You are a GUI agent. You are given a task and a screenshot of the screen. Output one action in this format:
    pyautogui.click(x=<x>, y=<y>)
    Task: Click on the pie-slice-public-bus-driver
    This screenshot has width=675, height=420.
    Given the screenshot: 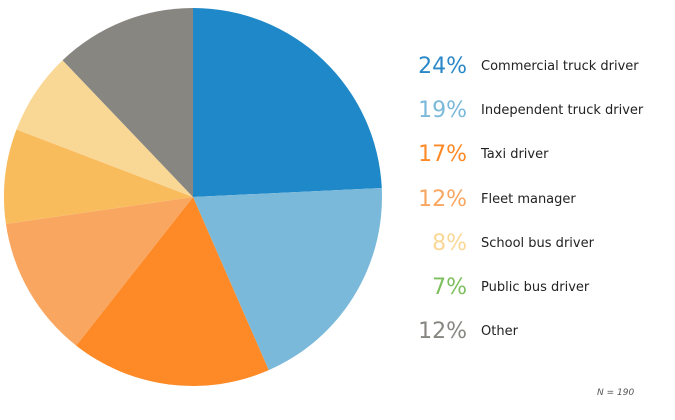 What is the action you would take?
    pyautogui.click(x=104, y=129)
    